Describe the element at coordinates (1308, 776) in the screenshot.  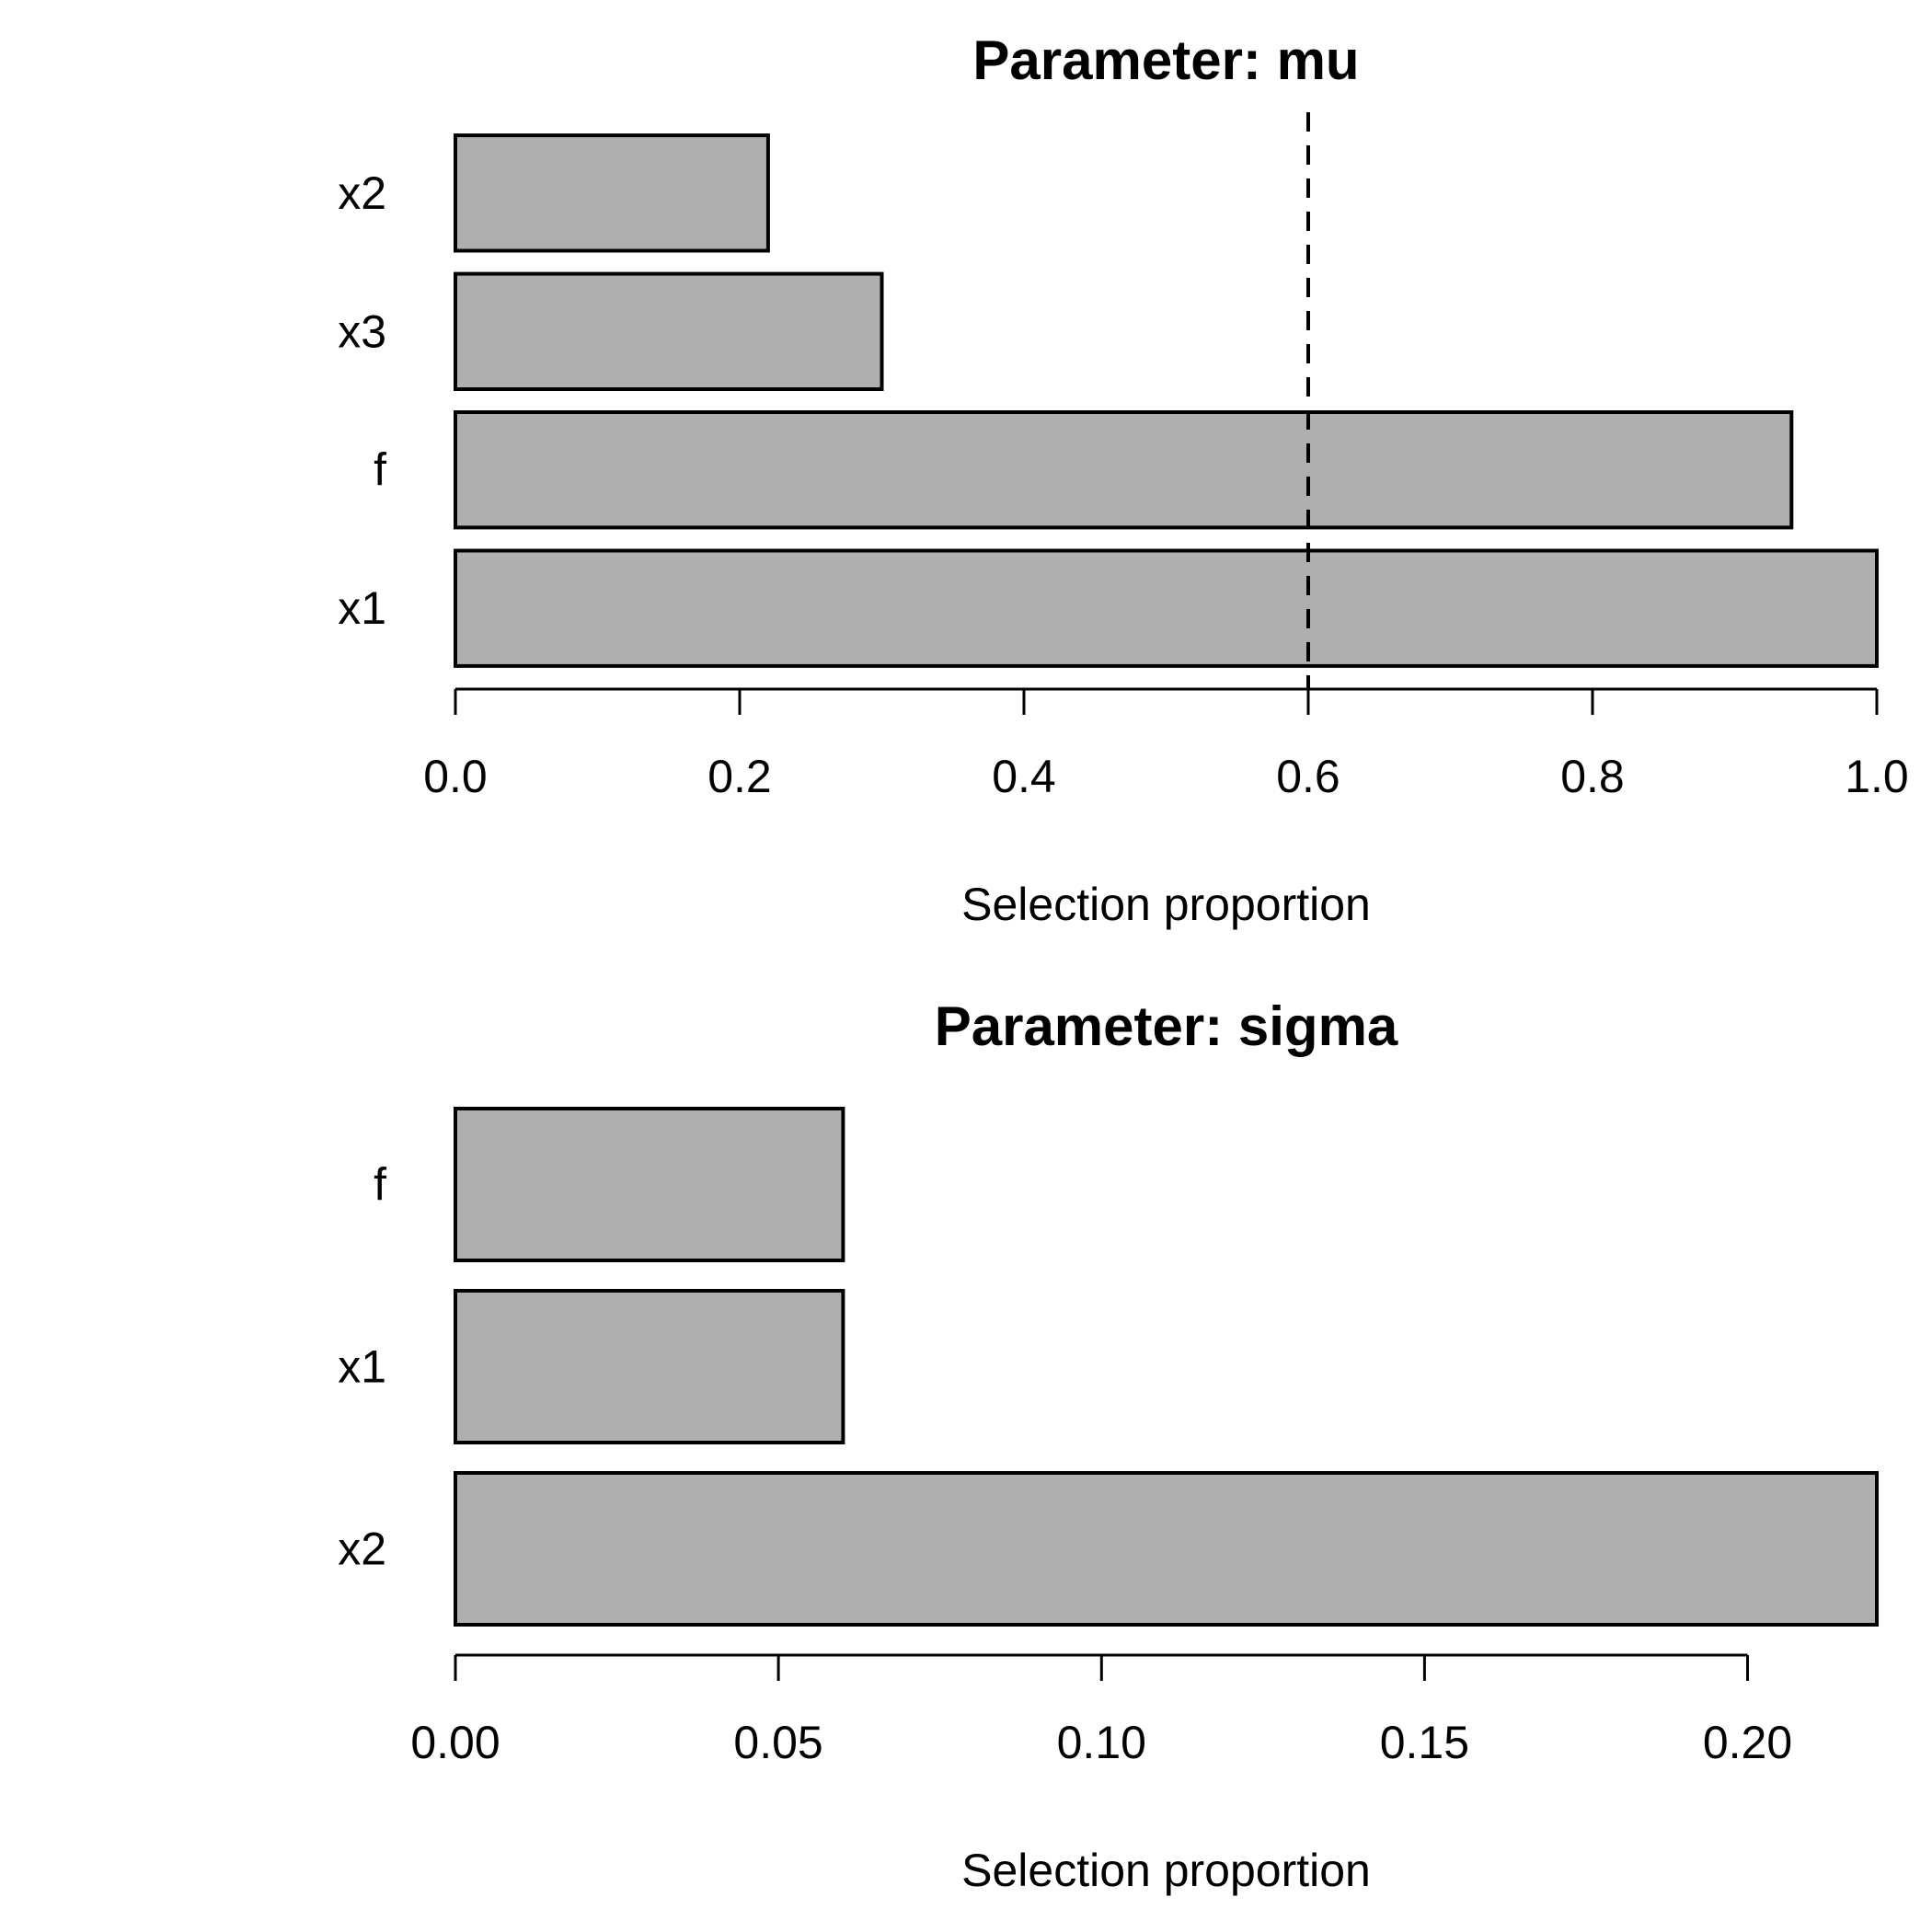
I see `x-axis-tick-label: 0.6` at that location.